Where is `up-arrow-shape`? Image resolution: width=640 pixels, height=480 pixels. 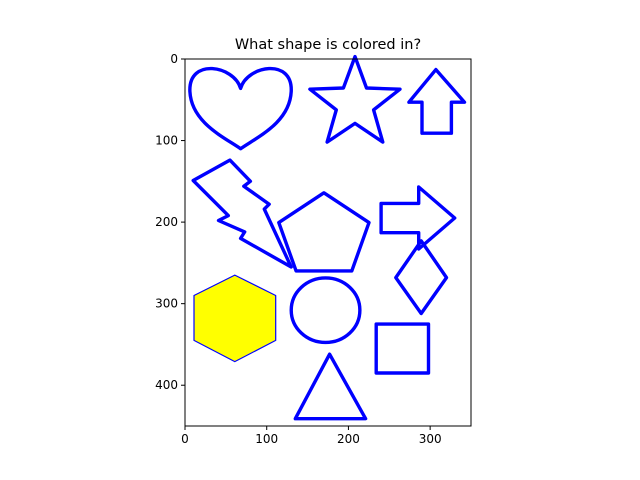 up-arrow-shape is located at coordinates (437, 101).